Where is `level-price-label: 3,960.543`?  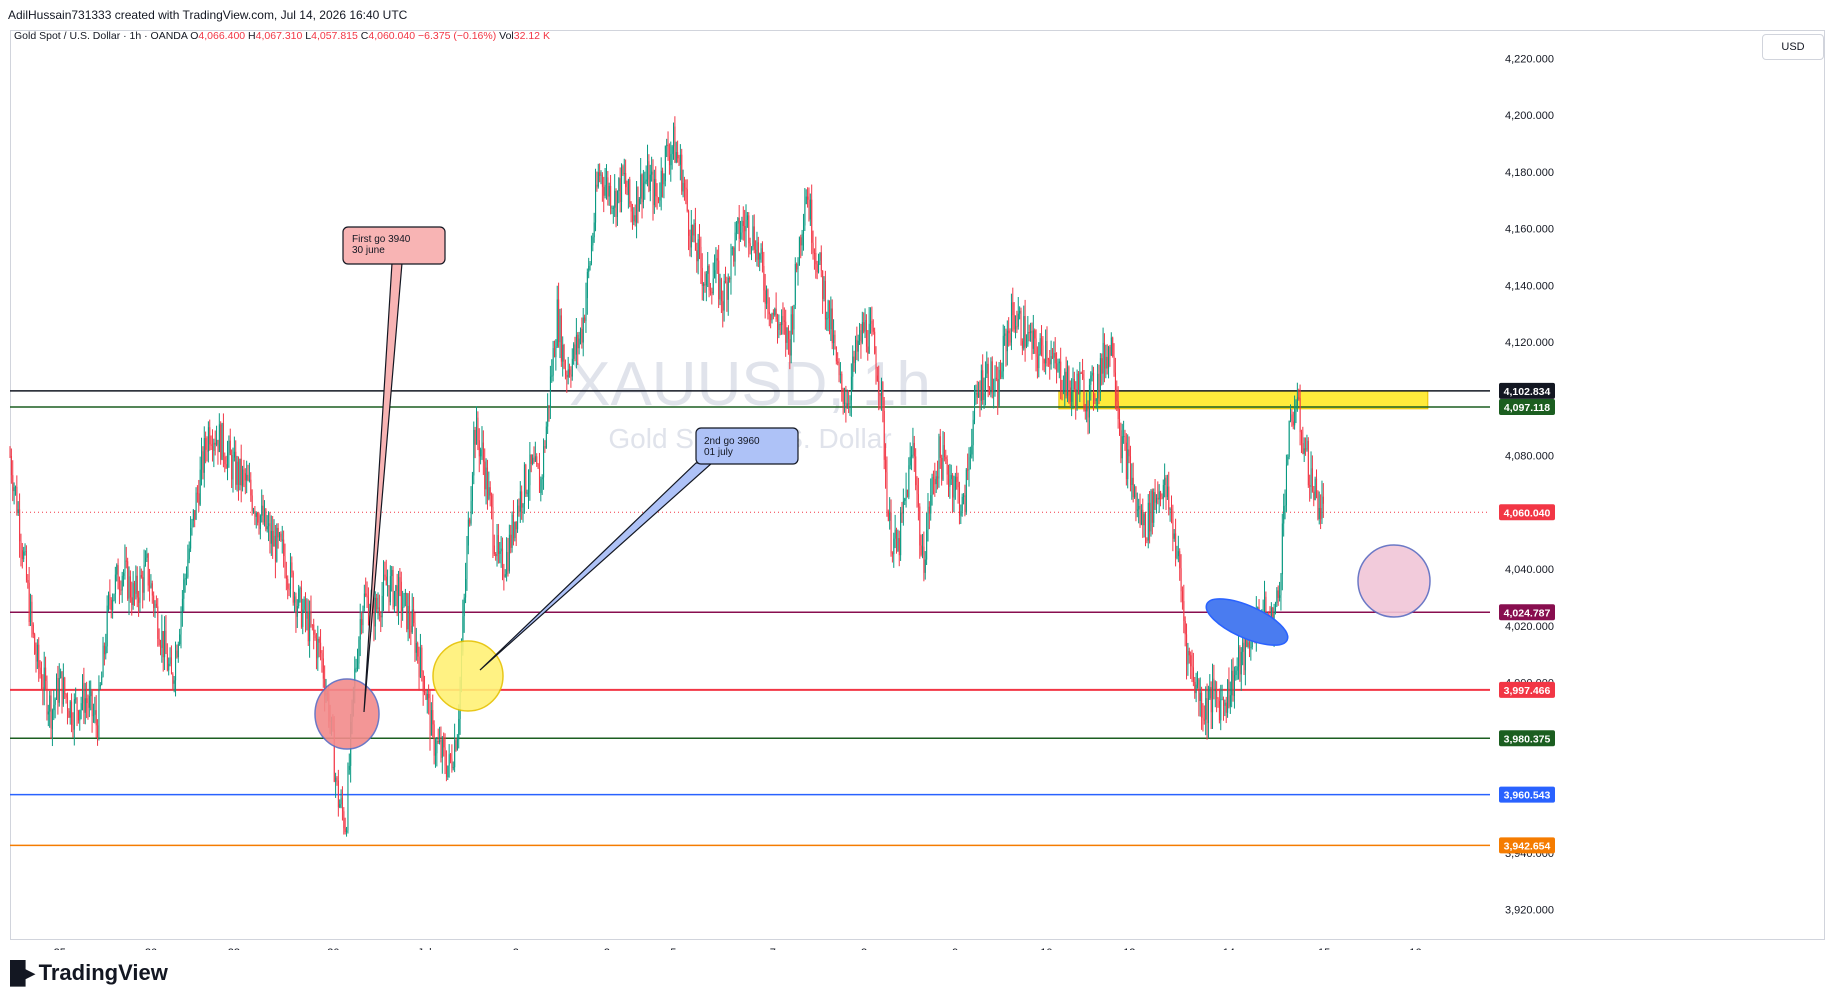
level-price-label: 3,960.543 is located at coordinates (1527, 796).